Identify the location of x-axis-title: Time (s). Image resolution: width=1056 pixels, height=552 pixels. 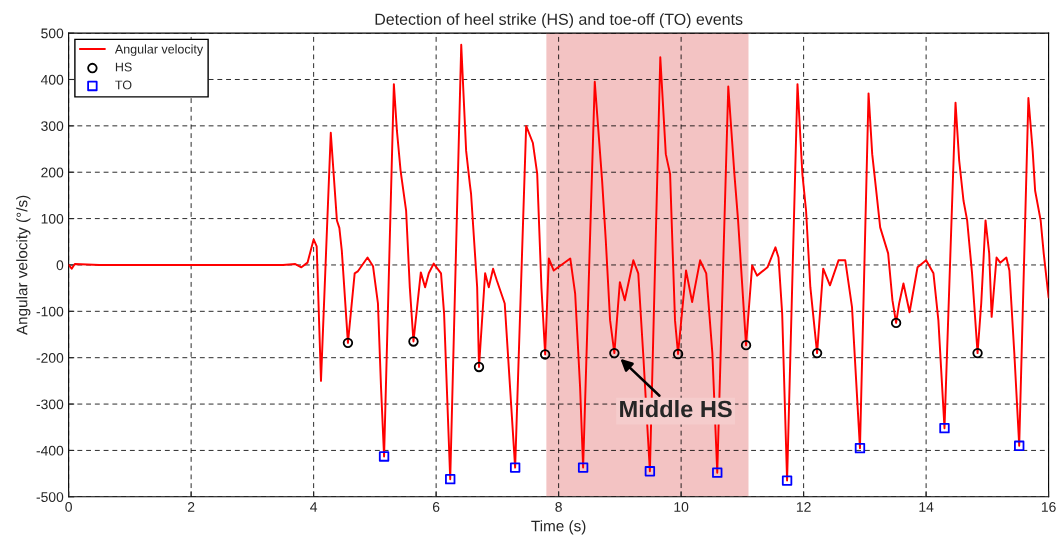
(558, 527).